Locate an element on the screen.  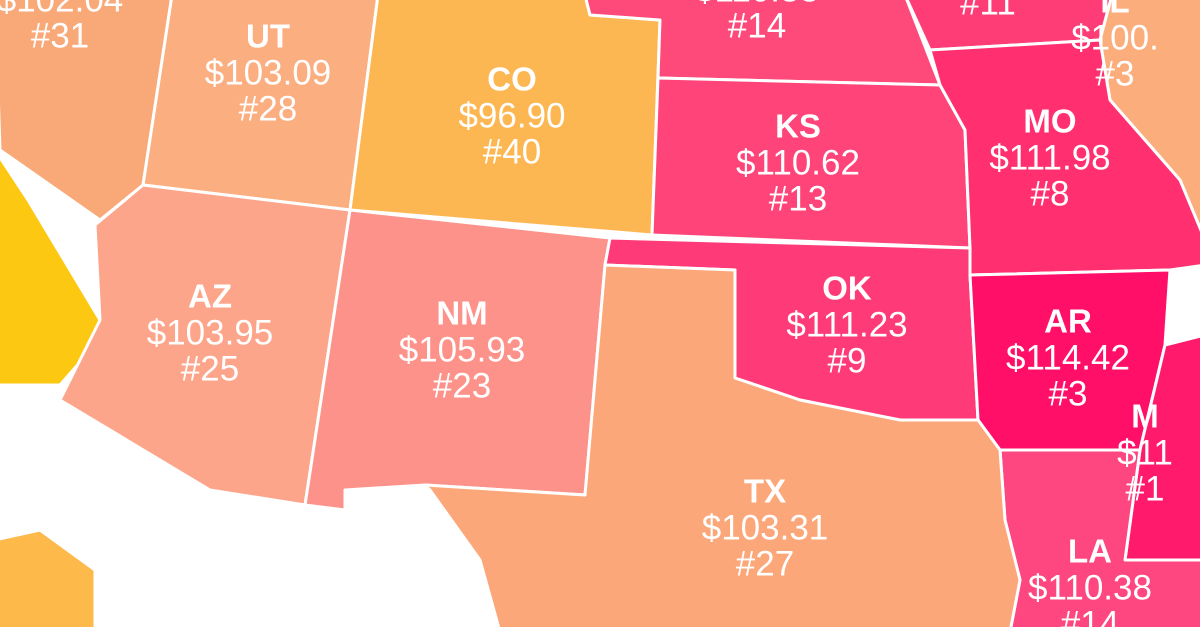
state-abbr: IL is located at coordinates (1114, 10).